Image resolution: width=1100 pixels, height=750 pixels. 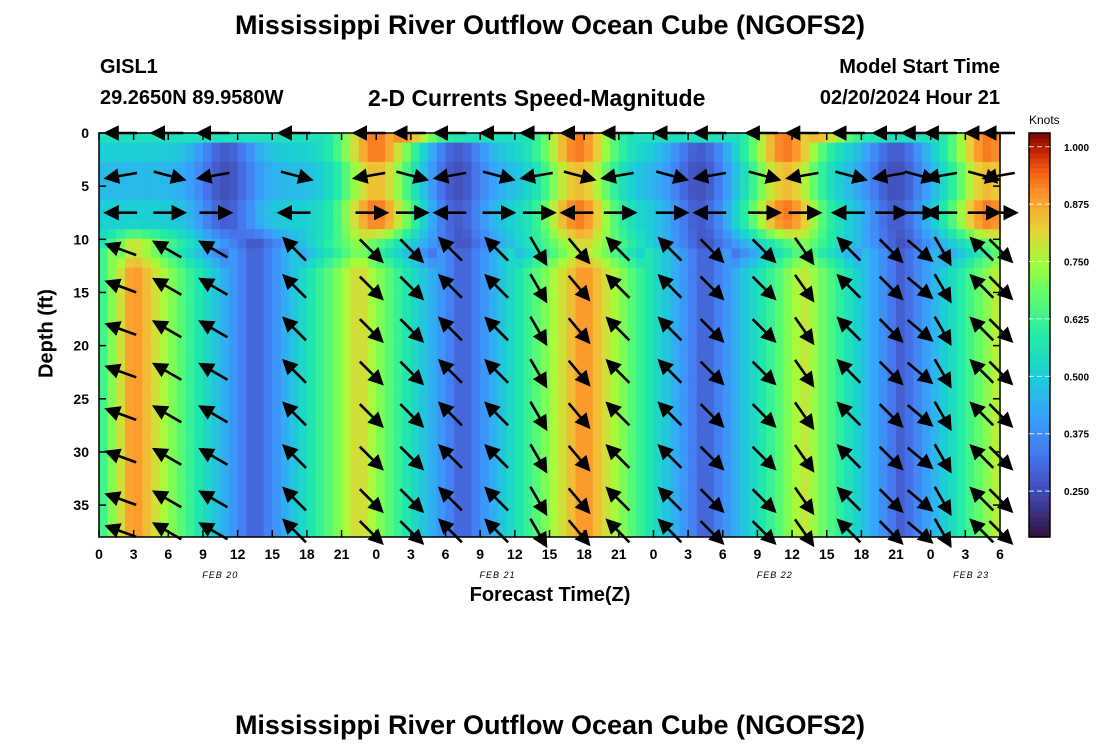 I want to click on station-coords: 29.2650N 89.9580W, so click(x=192, y=98).